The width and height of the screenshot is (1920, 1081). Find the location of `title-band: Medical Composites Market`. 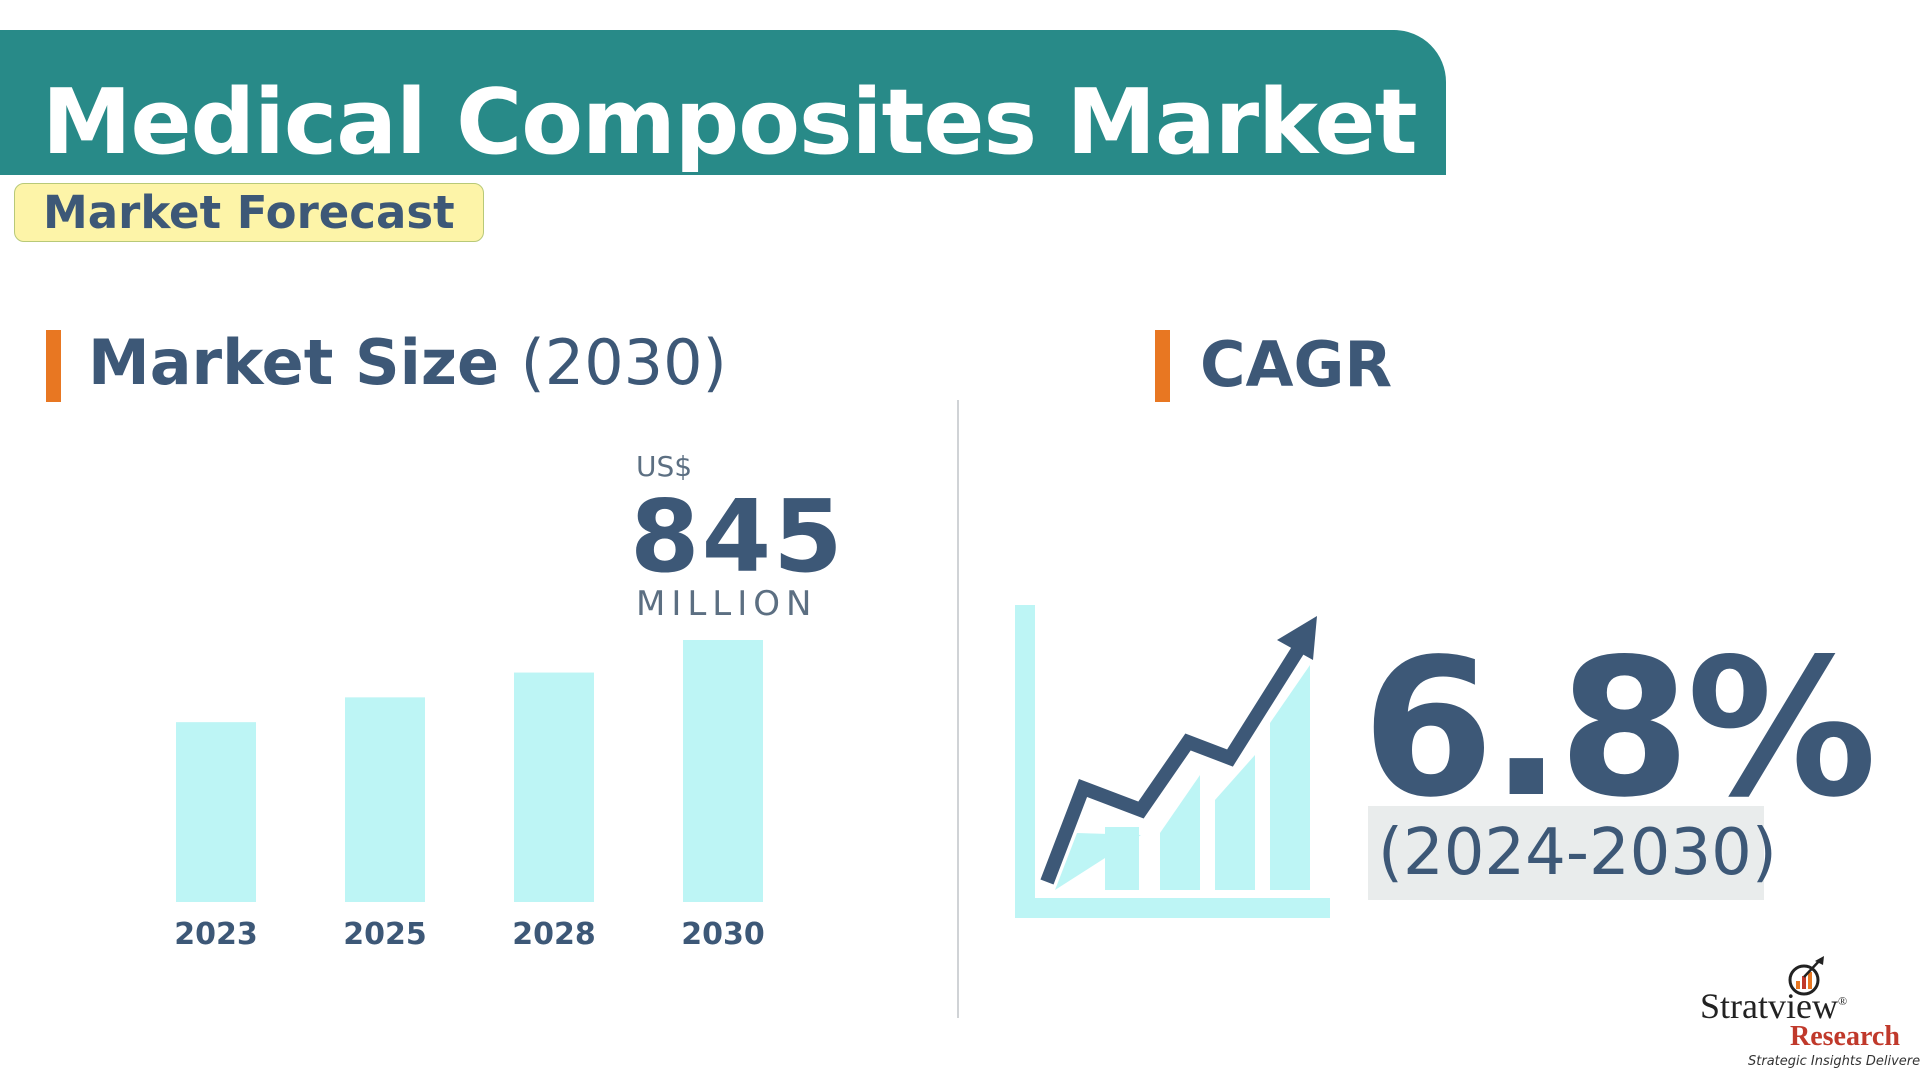

title-band: Medical Composites Market is located at coordinates (723, 102).